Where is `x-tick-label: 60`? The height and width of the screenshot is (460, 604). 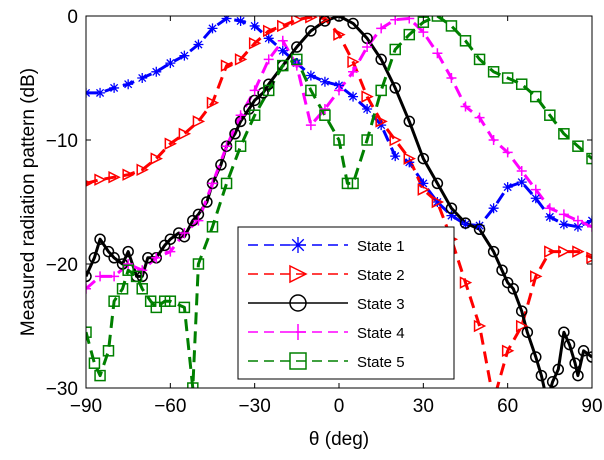
x-tick-label: 60 is located at coordinates (507, 406).